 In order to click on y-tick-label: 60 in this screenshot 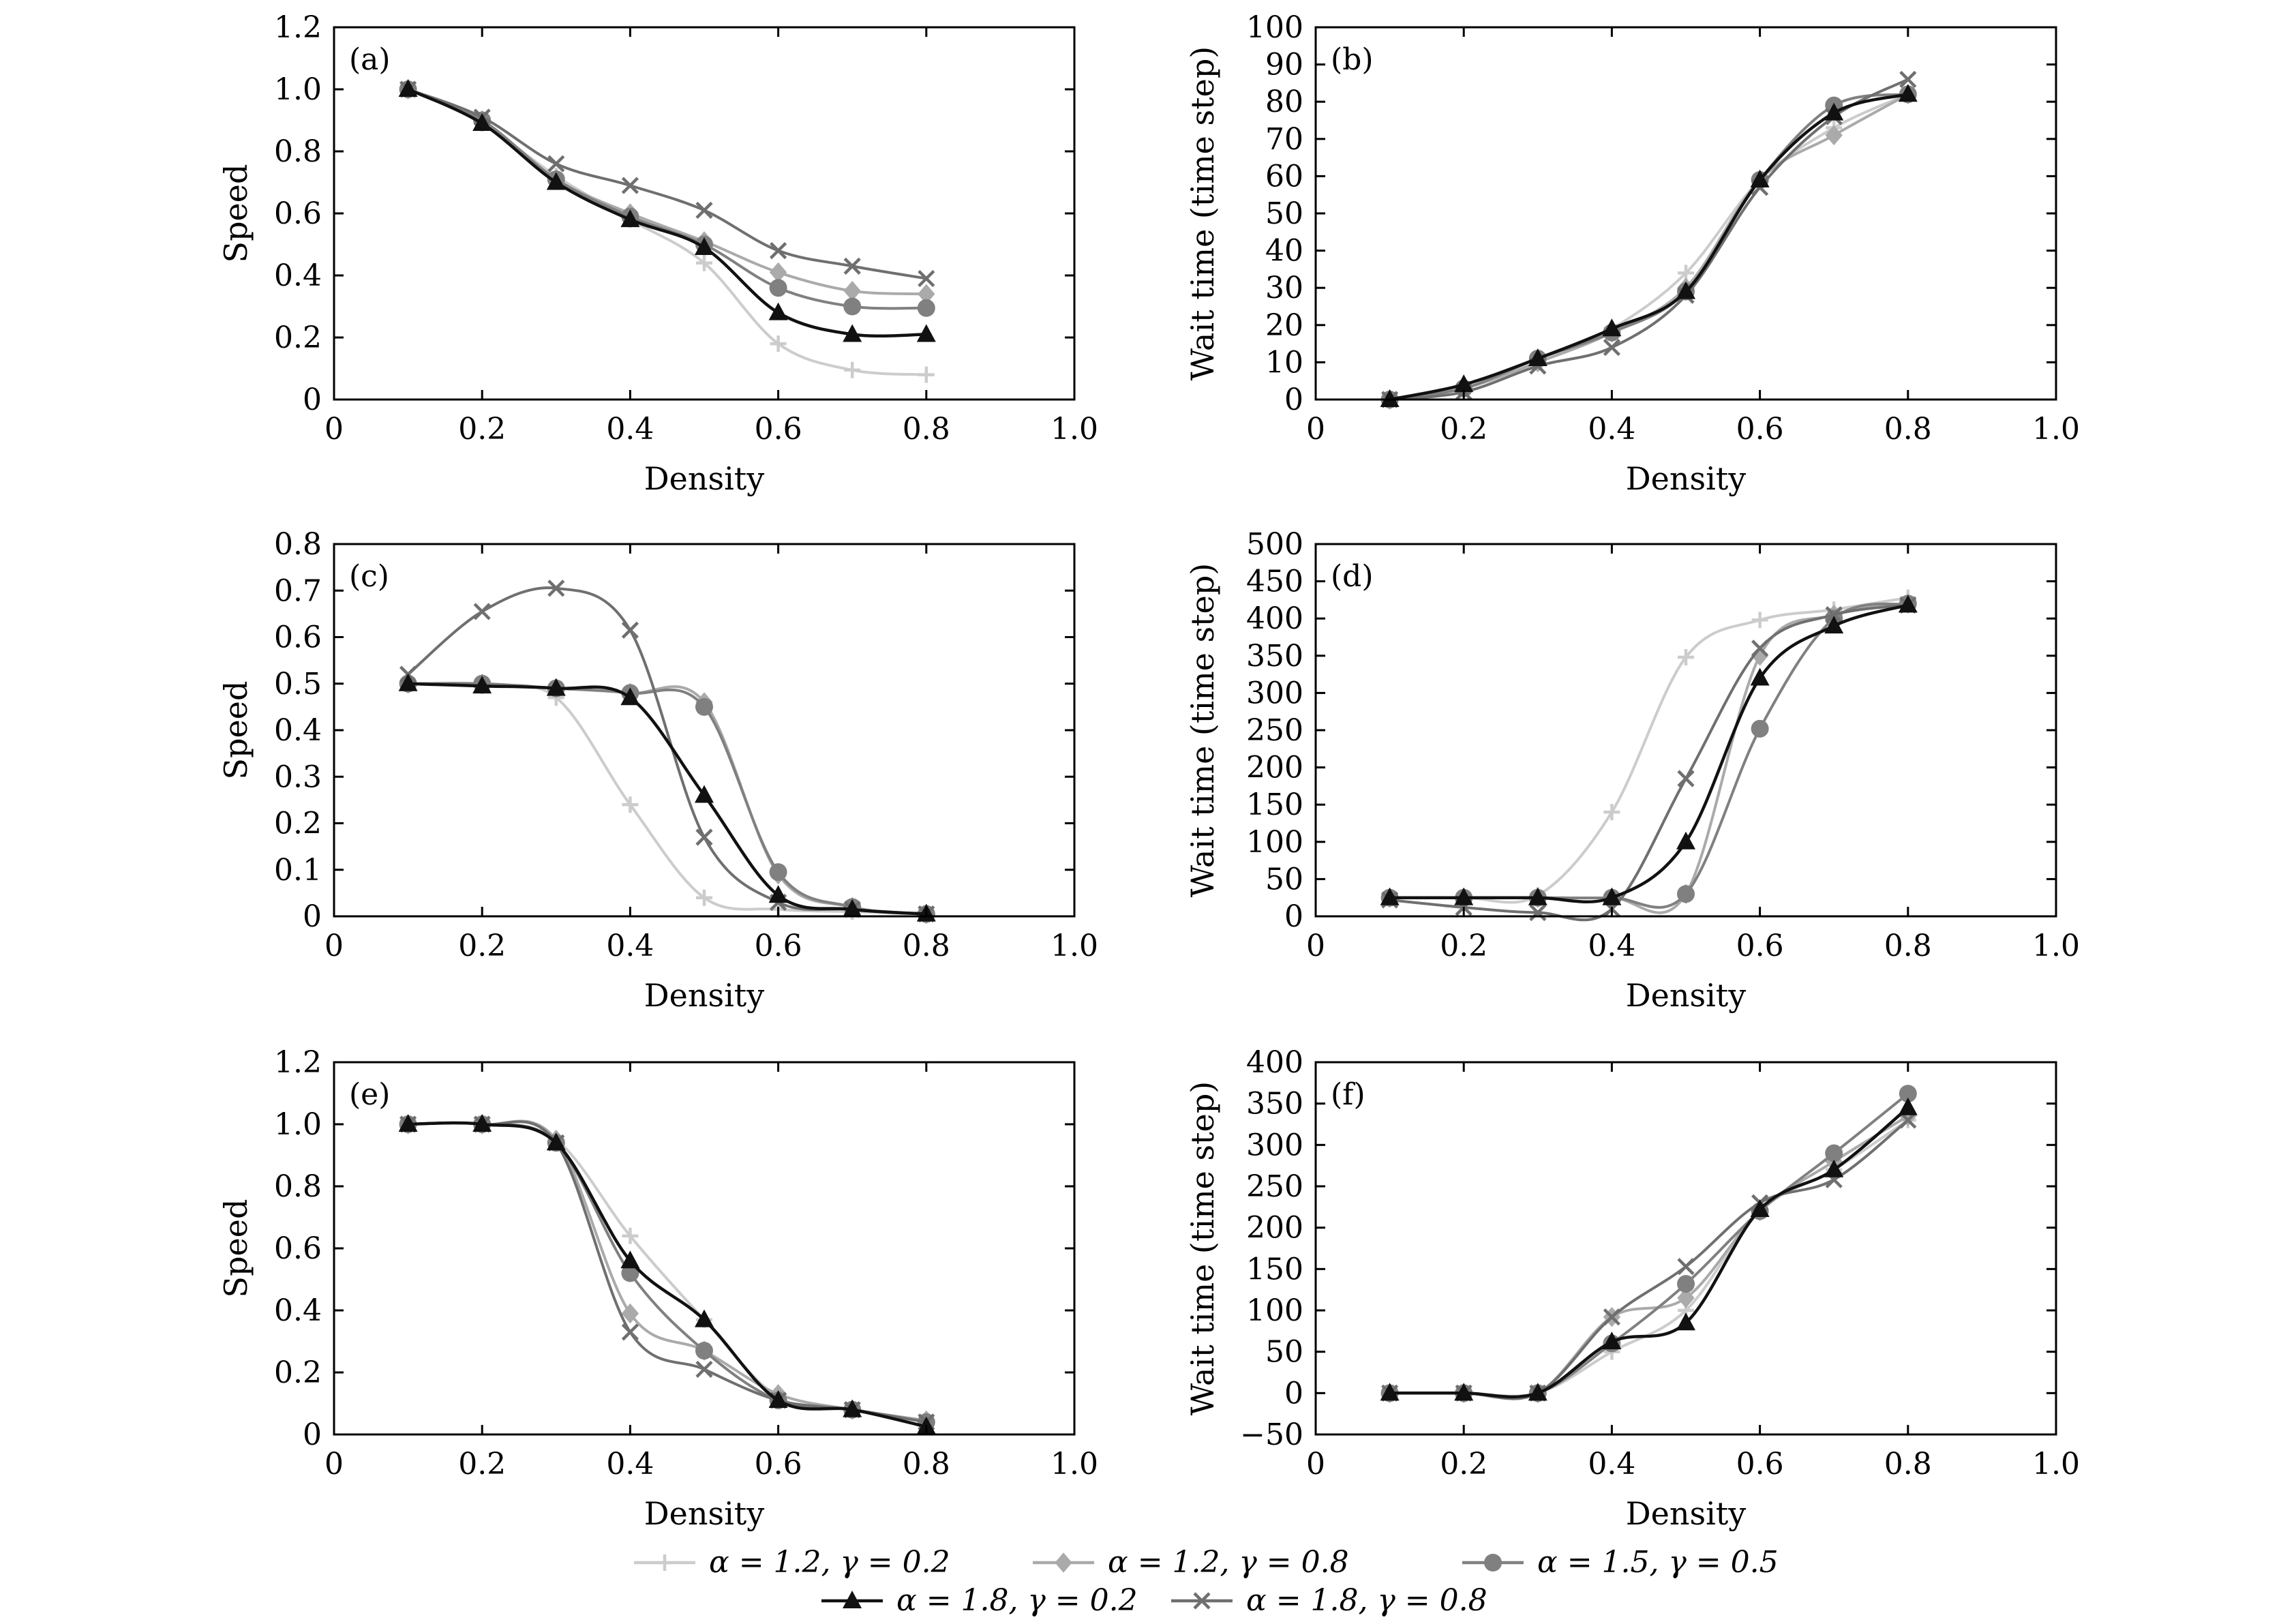, I will do `click(1284, 176)`.